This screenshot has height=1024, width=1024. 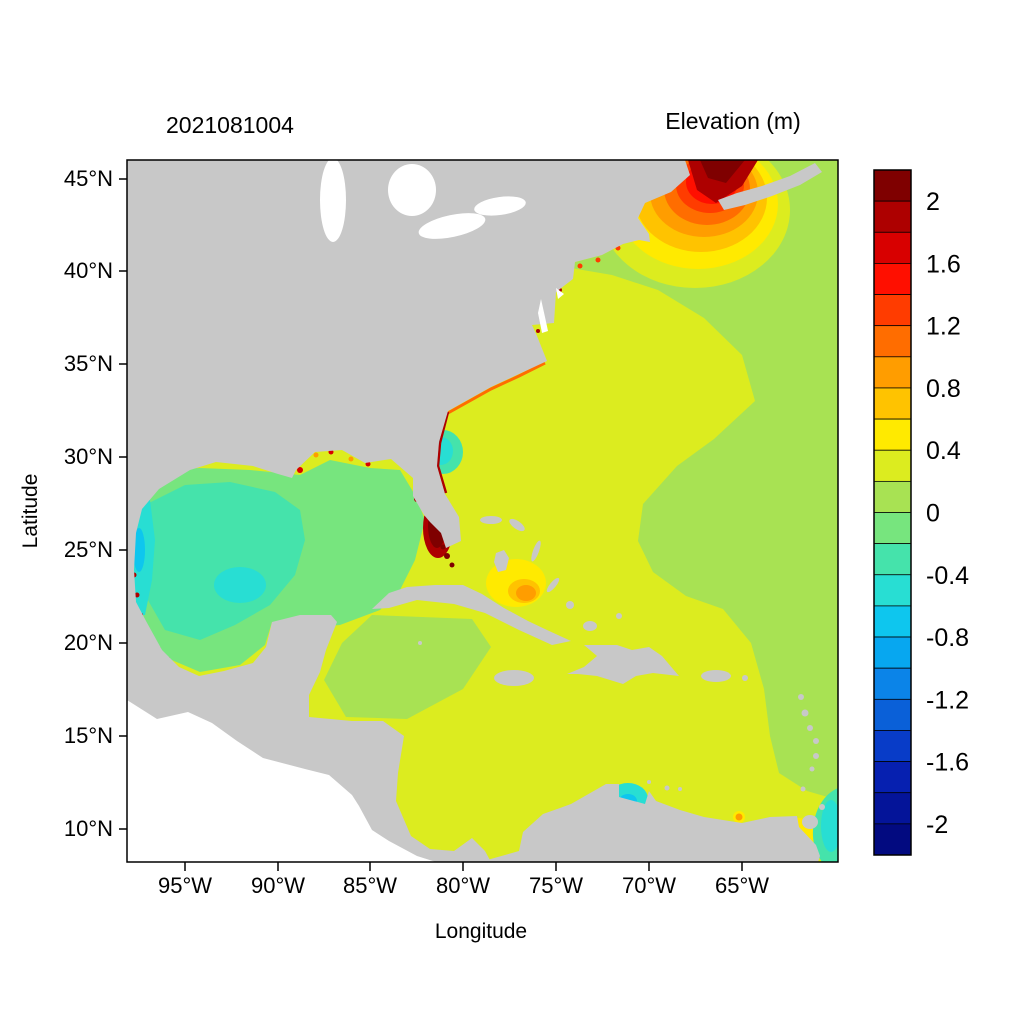 What do you see at coordinates (88, 456) in the screenshot?
I see `y-tick-label: 30°N` at bounding box center [88, 456].